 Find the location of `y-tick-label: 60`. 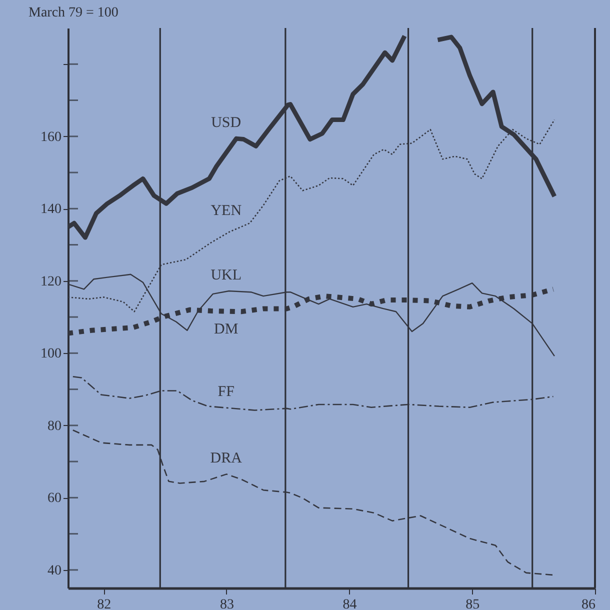

y-tick-label: 60 is located at coordinates (55, 498).